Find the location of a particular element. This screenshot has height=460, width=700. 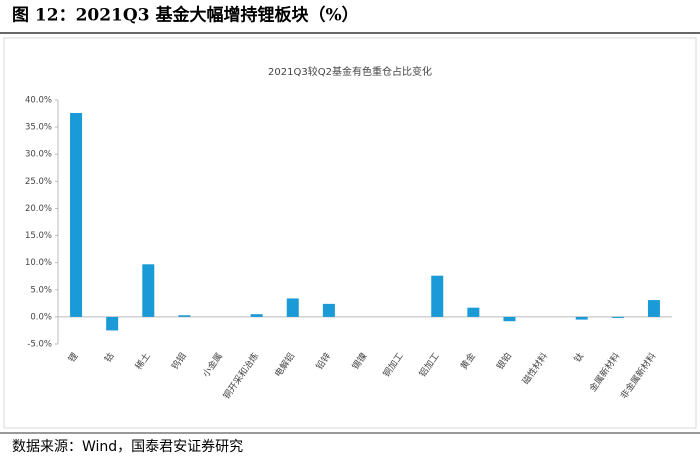

x-tick-label: 磁性材料 is located at coordinates (535, 368).